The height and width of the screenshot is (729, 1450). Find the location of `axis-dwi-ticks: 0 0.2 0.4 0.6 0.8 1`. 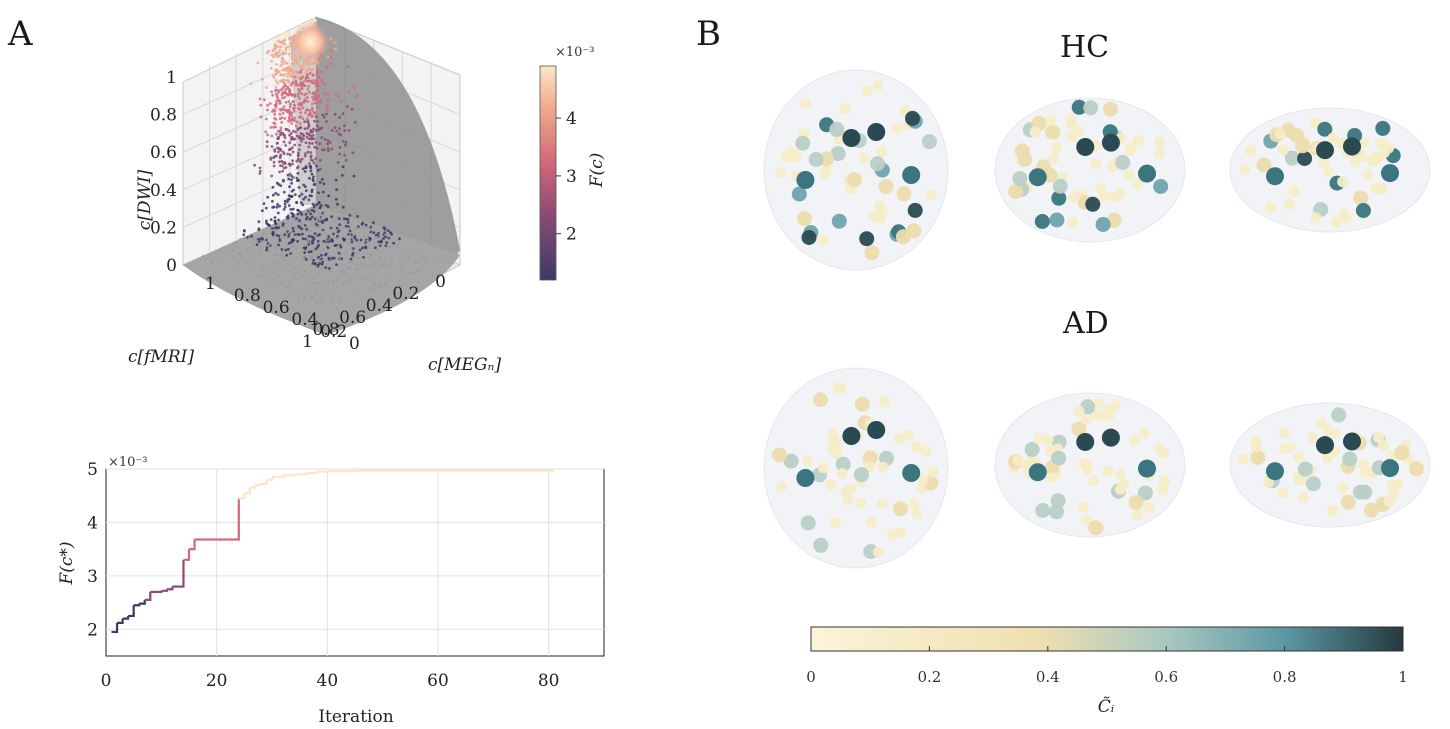

axis-dwi-ticks: 0 0.2 0.4 0.6 0.8 1 is located at coordinates (163, 172).